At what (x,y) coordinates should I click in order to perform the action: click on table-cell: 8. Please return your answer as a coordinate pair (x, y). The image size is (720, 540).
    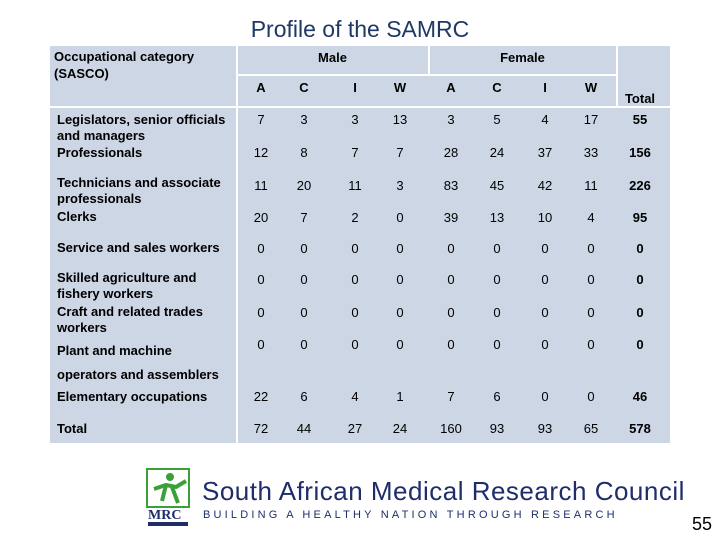
    Looking at the image, I should click on (304, 152).